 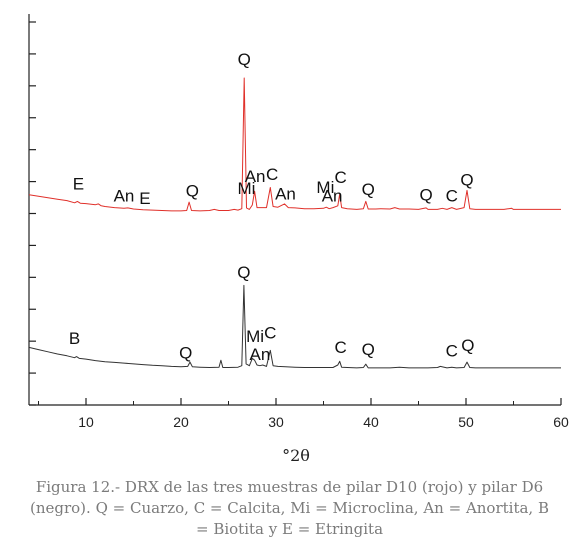 What do you see at coordinates (74, 338) in the screenshot?
I see `peak-label: B` at bounding box center [74, 338].